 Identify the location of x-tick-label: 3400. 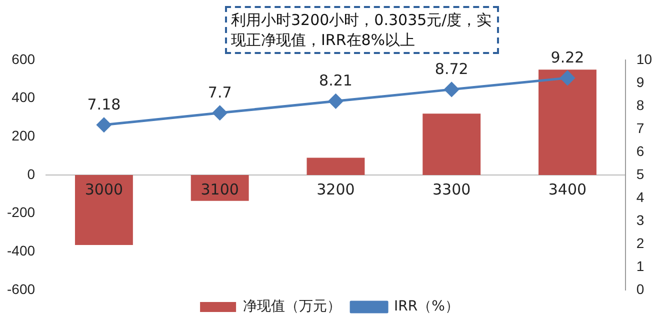
(567, 189).